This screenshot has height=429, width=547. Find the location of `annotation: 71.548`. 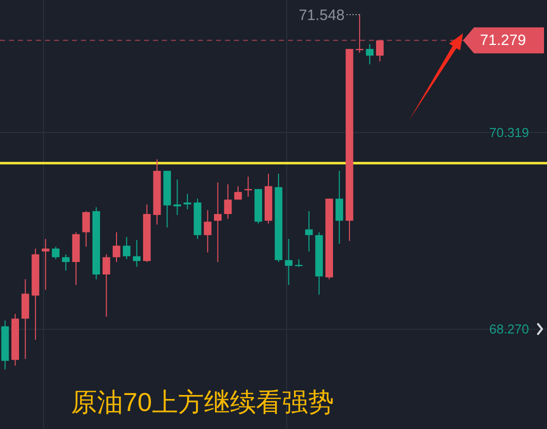

annotation: 71.548 is located at coordinates (321, 15).